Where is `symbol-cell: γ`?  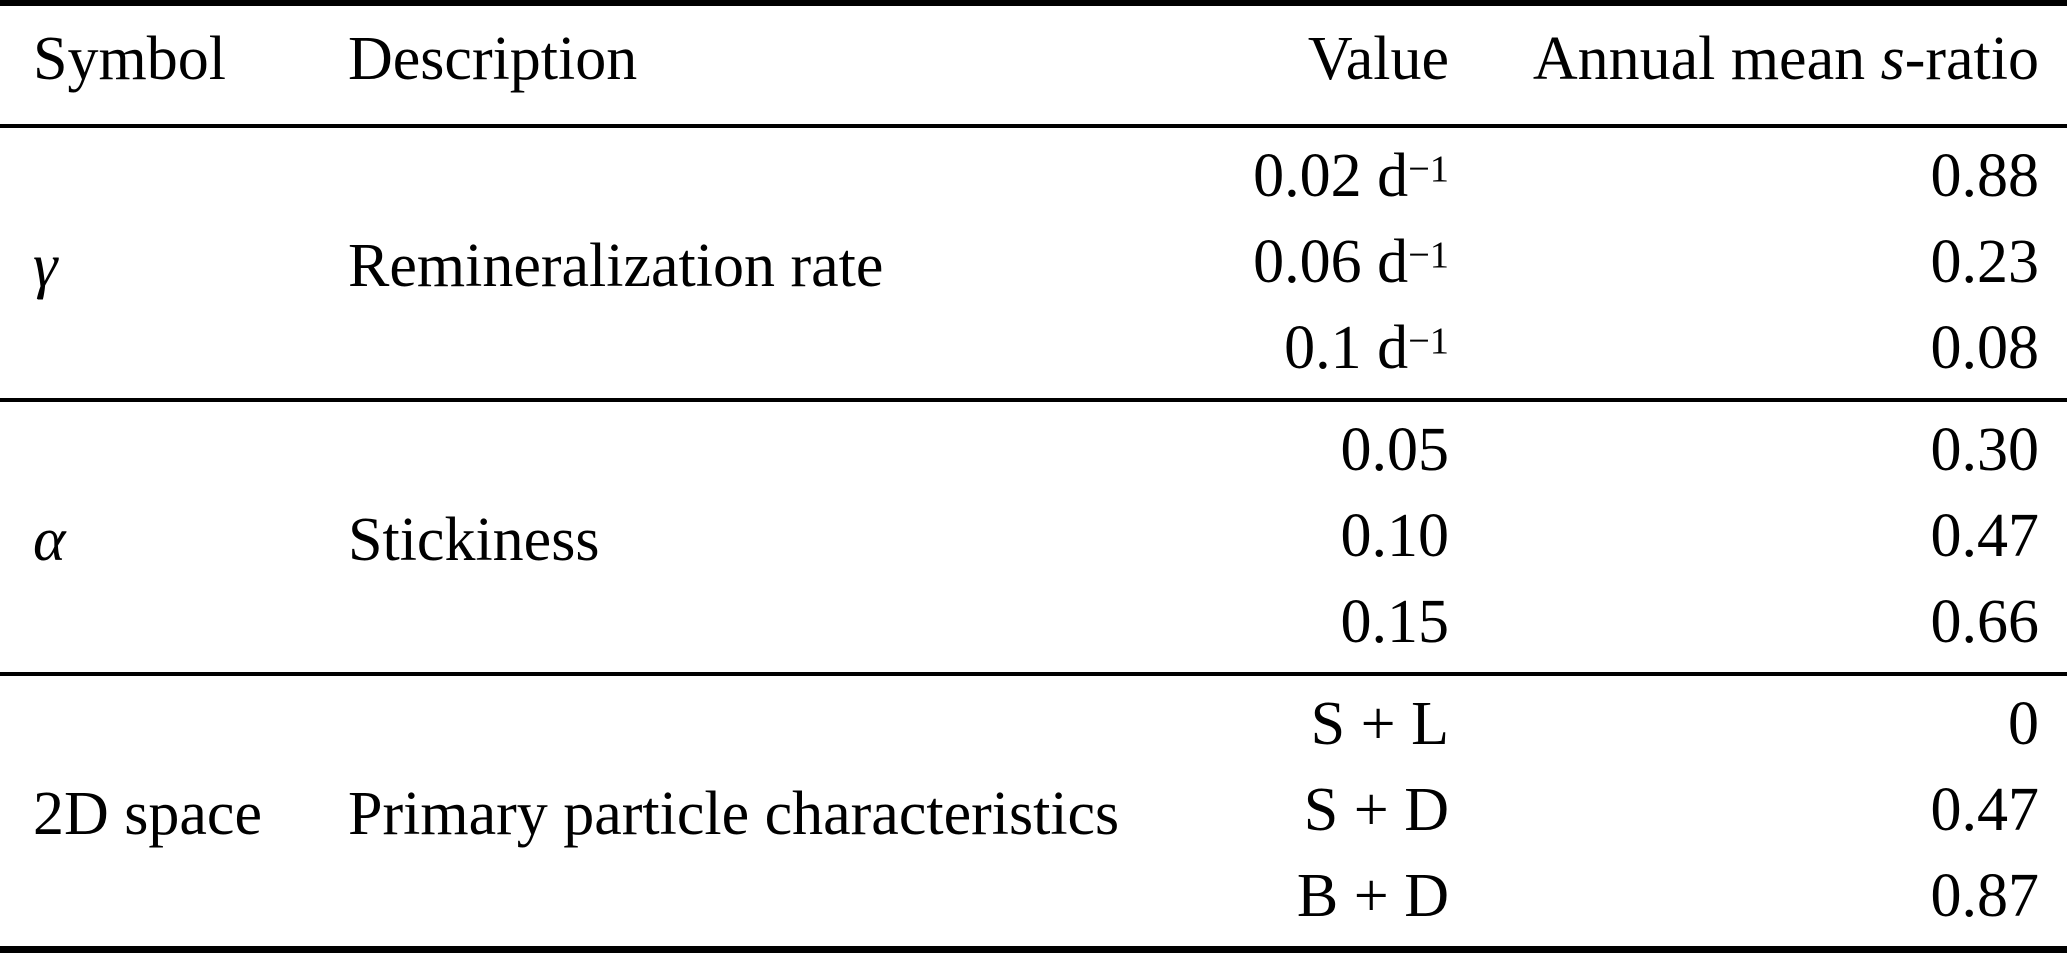
symbol-cell: γ is located at coordinates (157, 262).